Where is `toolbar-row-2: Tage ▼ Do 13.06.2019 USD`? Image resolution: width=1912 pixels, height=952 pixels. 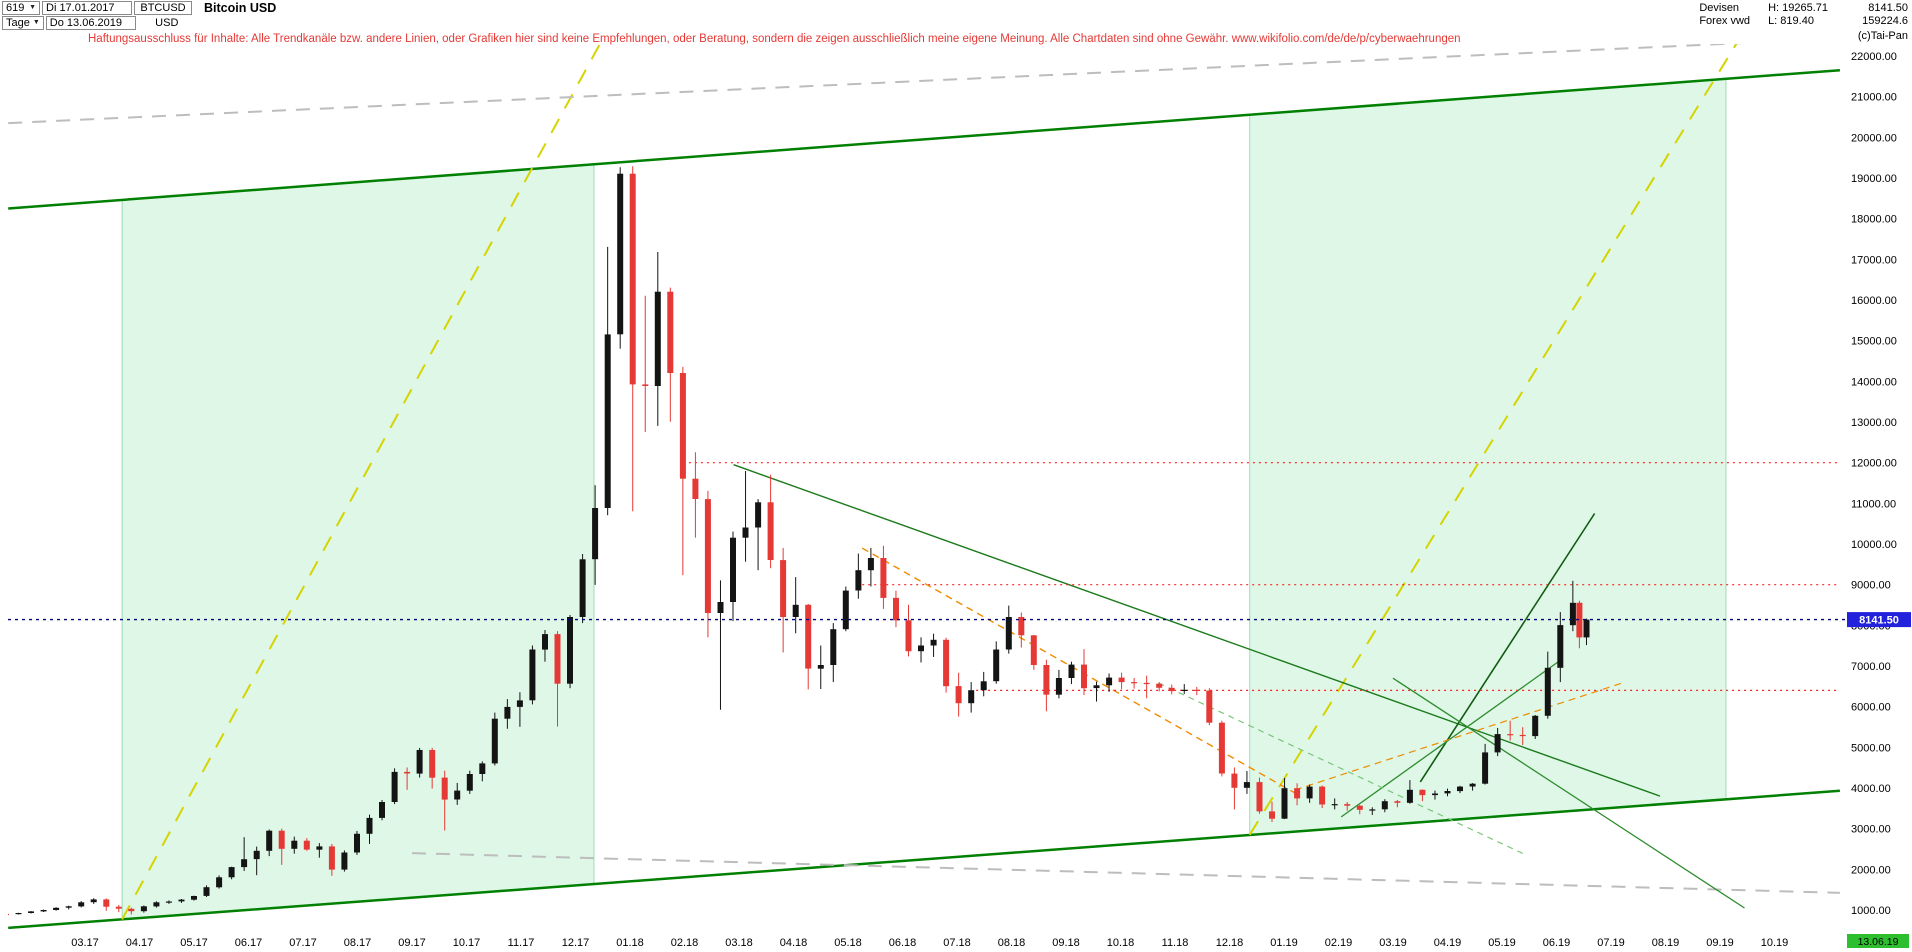
toolbar-row-2: Tage ▼ Do 13.06.2019 USD is located at coordinates (139, 23).